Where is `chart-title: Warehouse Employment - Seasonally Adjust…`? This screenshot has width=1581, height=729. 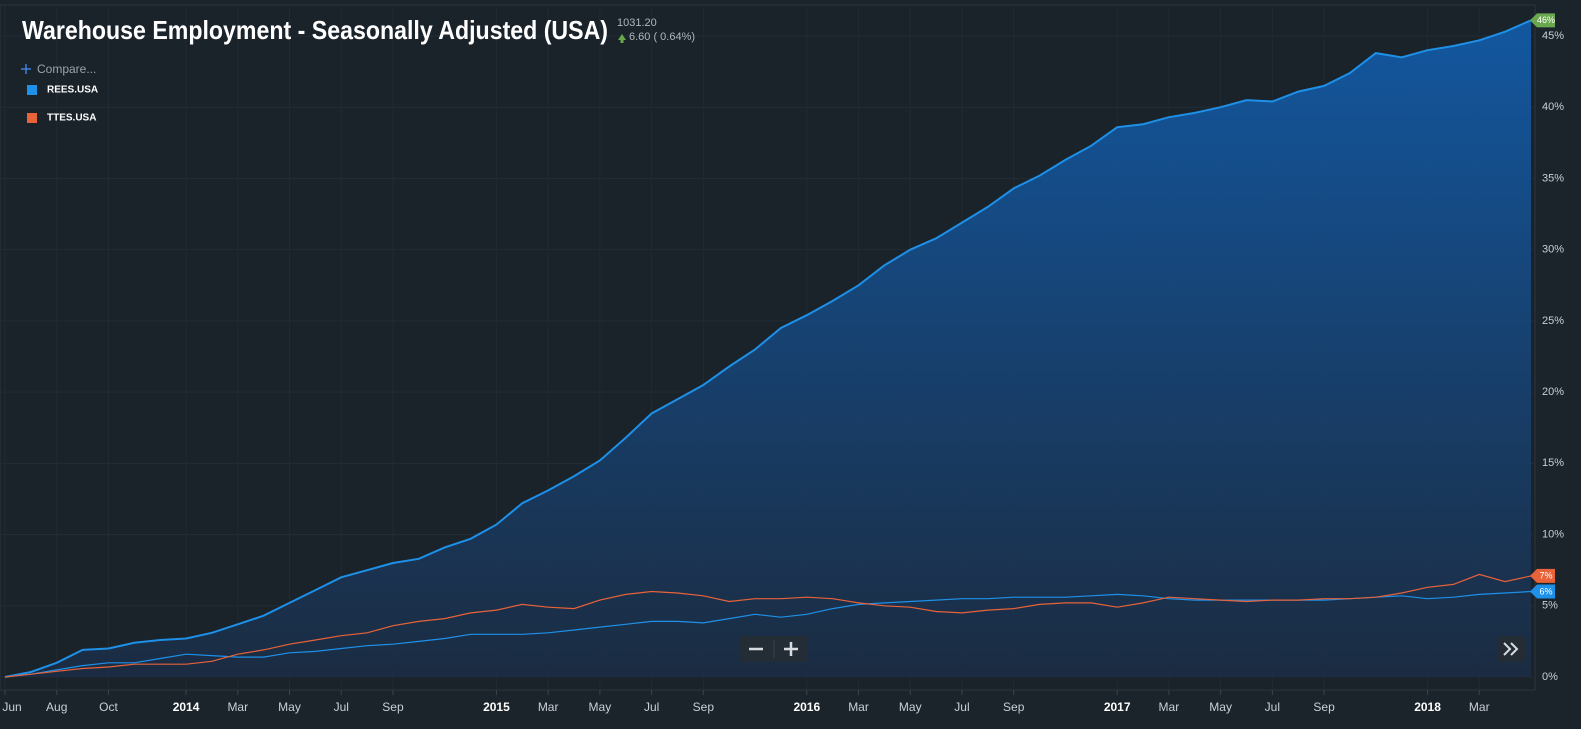 chart-title: Warehouse Employment - Seasonally Adjust… is located at coordinates (315, 30).